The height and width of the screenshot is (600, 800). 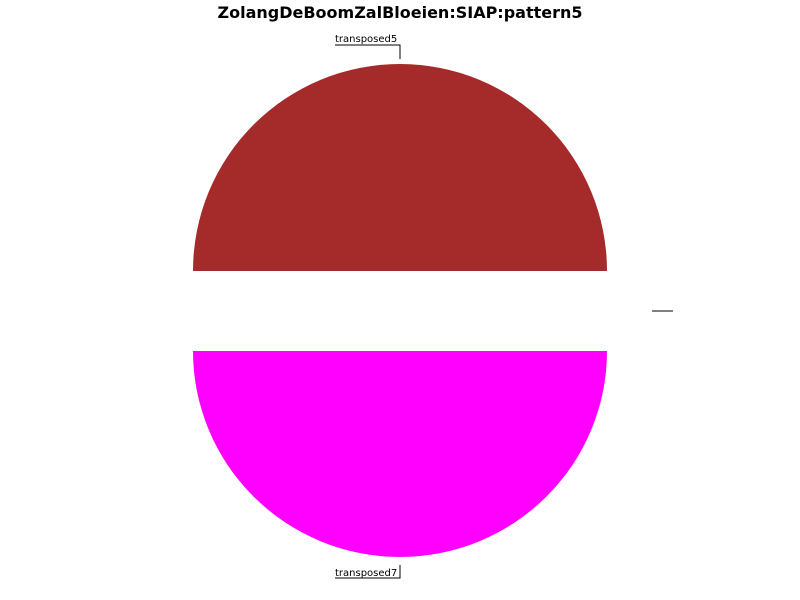 What do you see at coordinates (366, 39) in the screenshot?
I see `slice-label-0: transposed5` at bounding box center [366, 39].